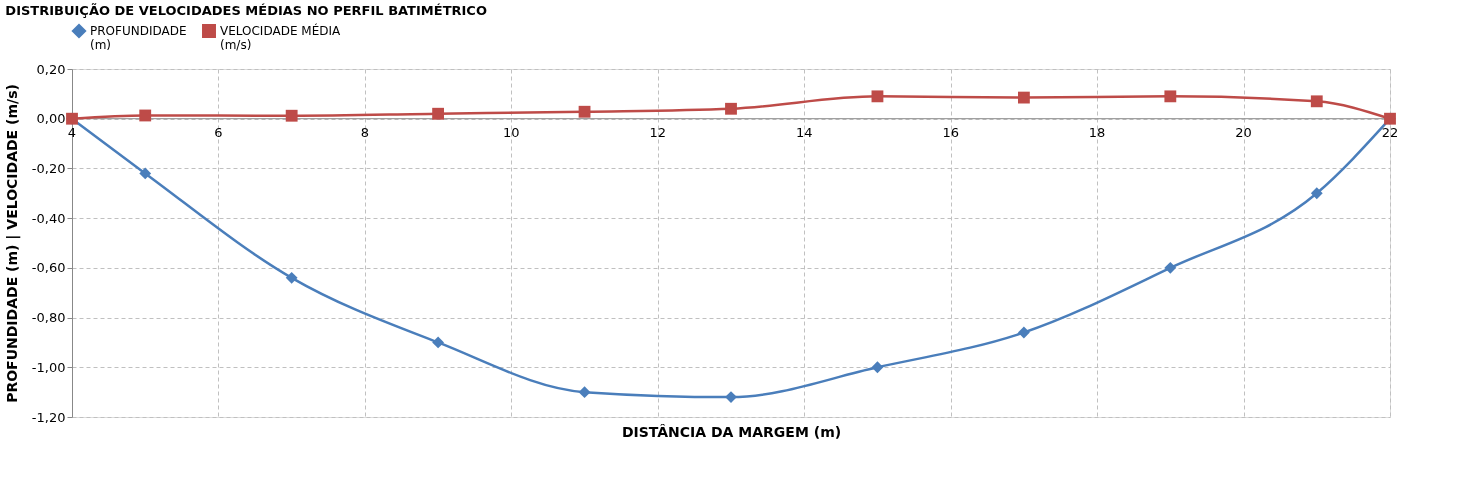 The width and height of the screenshot is (1481, 483). I want to click on x-tick-label: 18, so click(1097, 132).